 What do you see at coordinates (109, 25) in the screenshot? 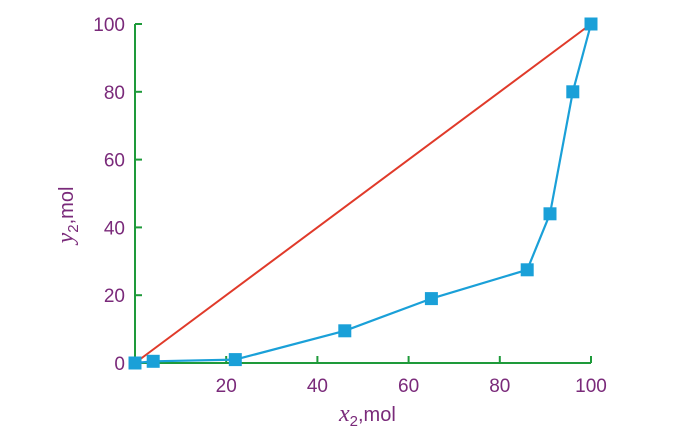
I see `y-tick-label: 100` at bounding box center [109, 25].